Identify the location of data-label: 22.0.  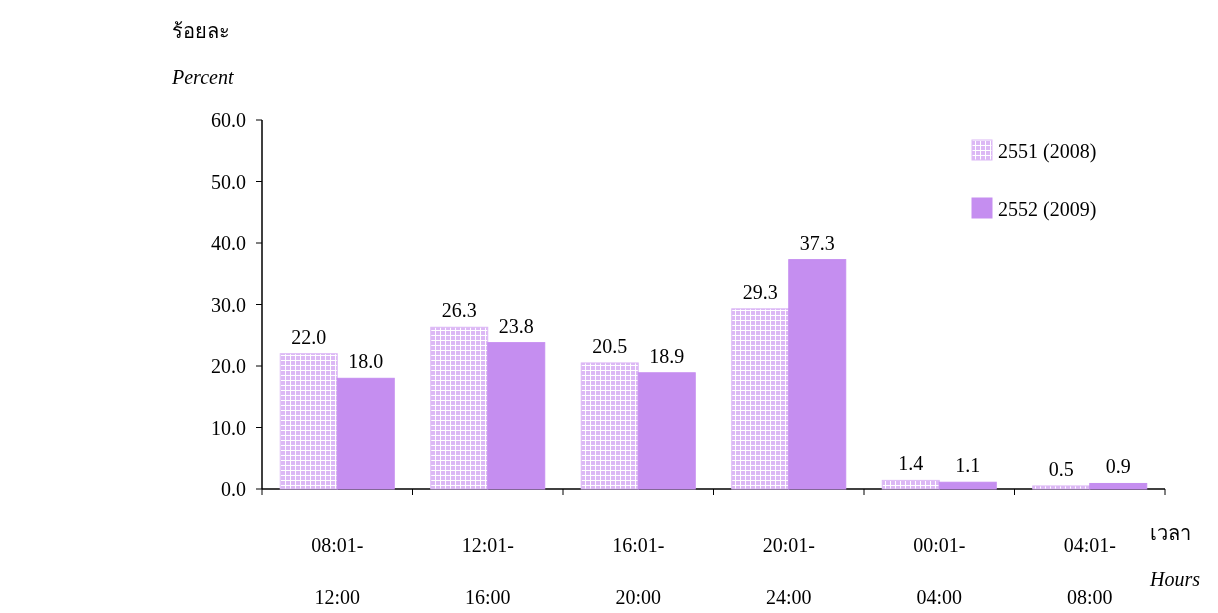
(309, 336).